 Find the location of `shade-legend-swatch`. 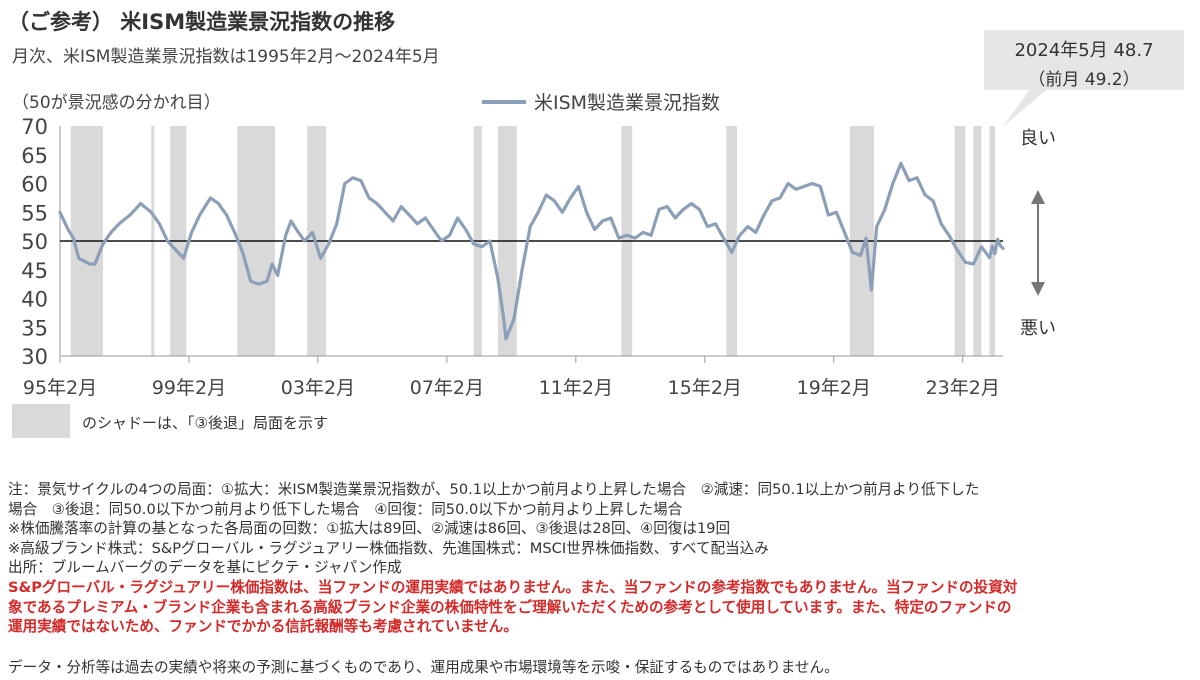

shade-legend-swatch is located at coordinates (41, 421).